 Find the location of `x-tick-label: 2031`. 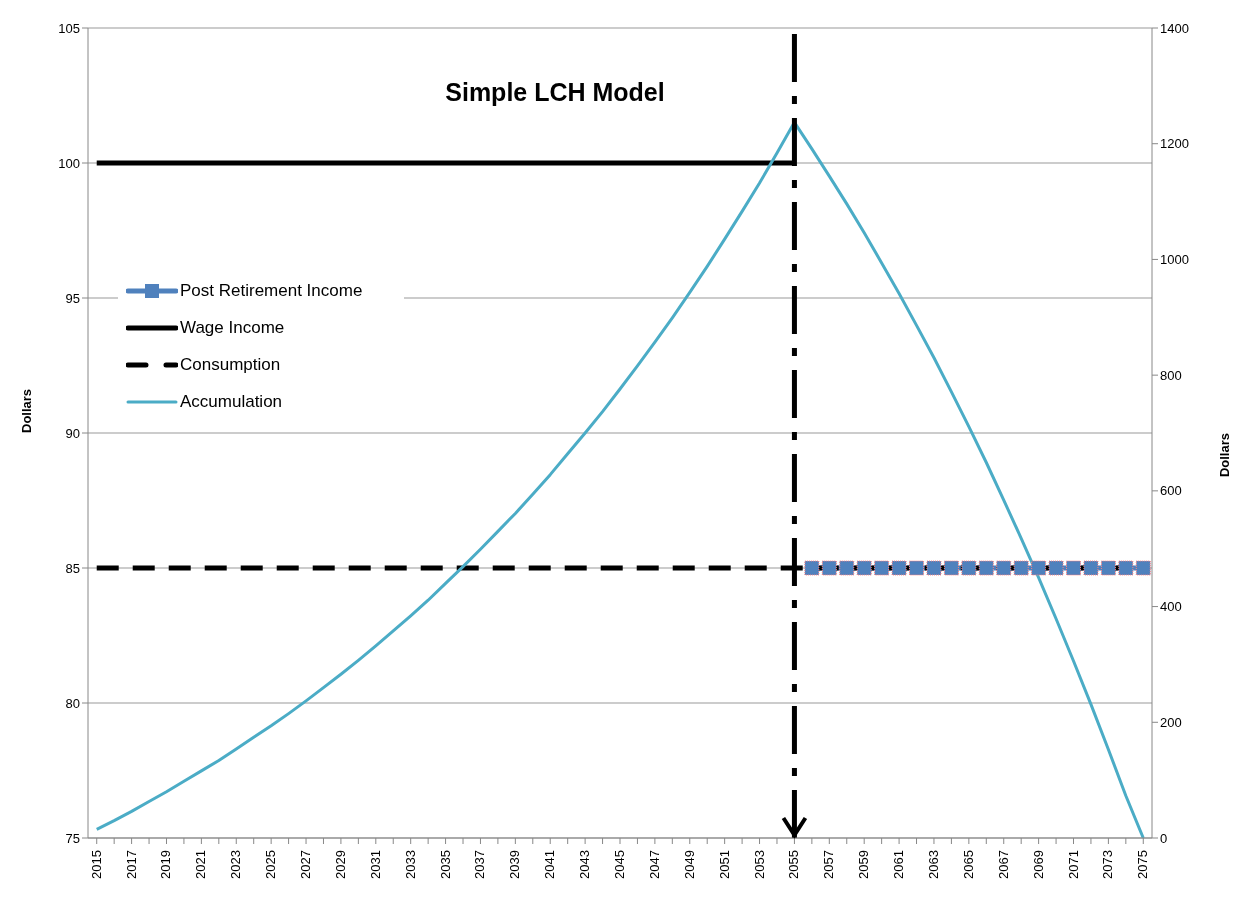

x-tick-label: 2031 is located at coordinates (375, 864).